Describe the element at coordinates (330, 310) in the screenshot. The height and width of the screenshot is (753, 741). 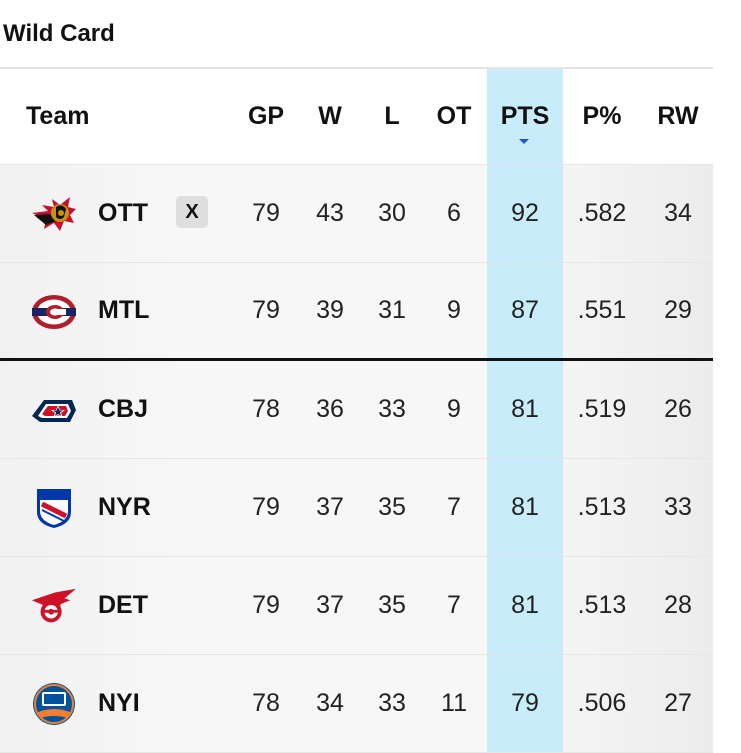
I see `w-value: 39` at that location.